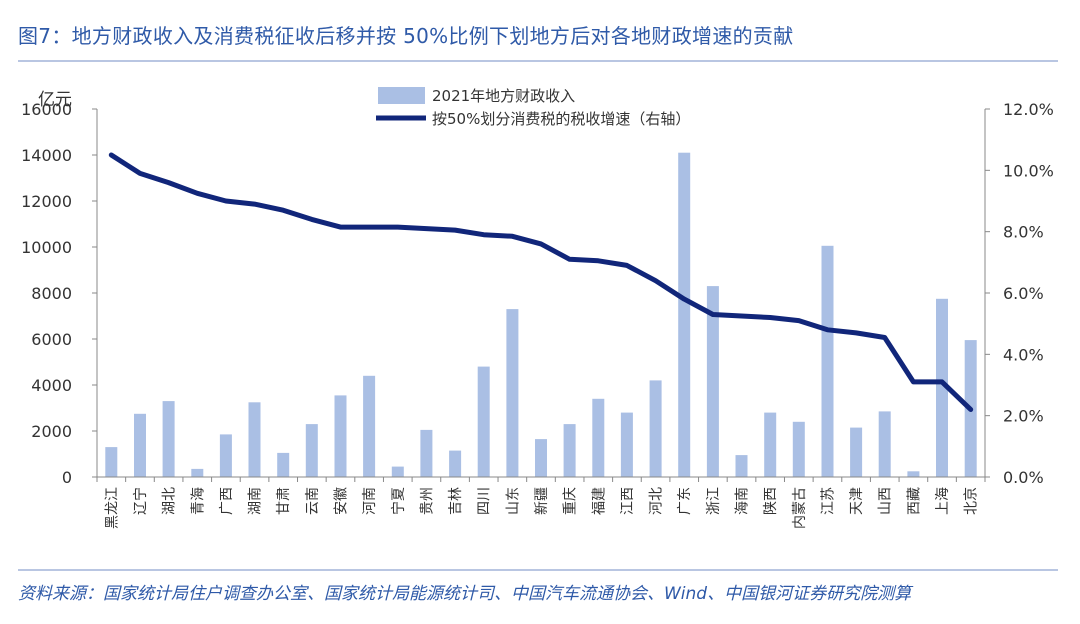 The width and height of the screenshot is (1080, 624). I want to click on x-tick-label: 四川, so click(485, 501).